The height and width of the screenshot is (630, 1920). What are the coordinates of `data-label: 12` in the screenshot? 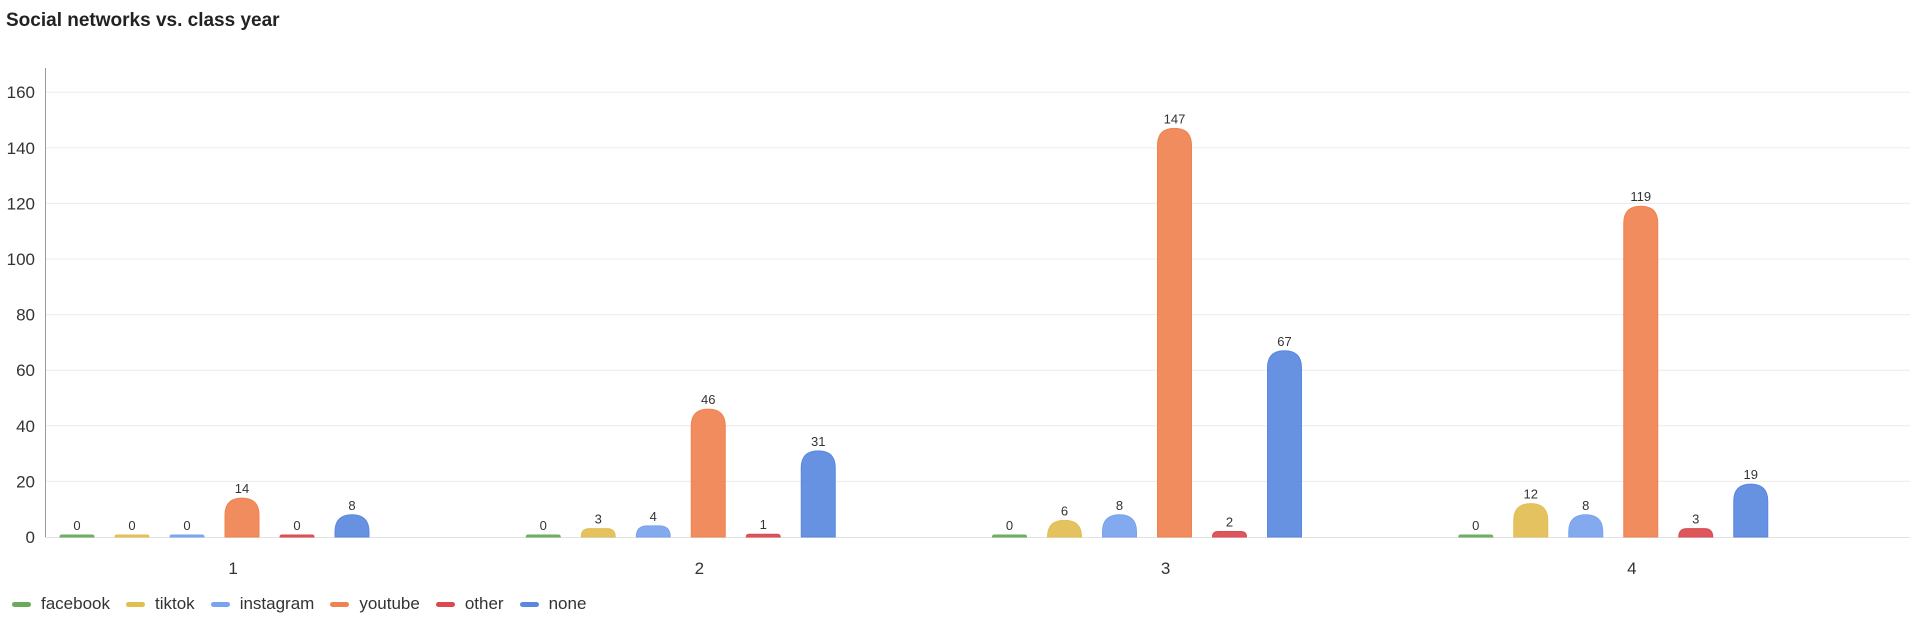 It's located at (1531, 494).